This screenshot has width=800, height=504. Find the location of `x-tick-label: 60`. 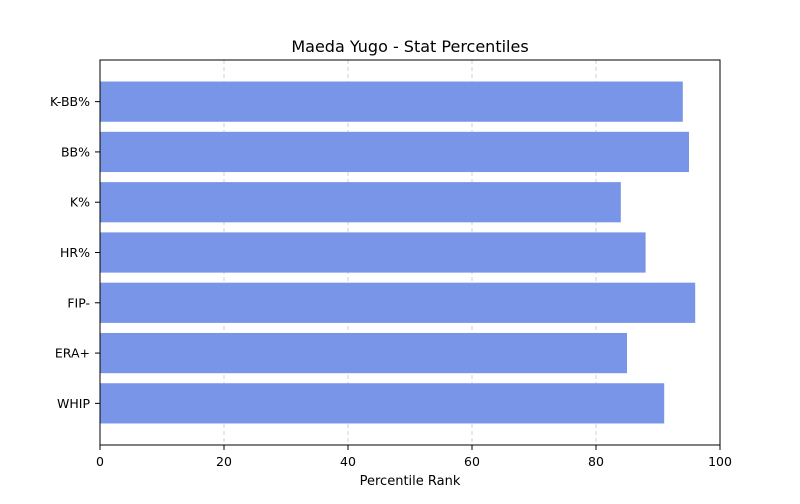

x-tick-label: 60 is located at coordinates (472, 461).